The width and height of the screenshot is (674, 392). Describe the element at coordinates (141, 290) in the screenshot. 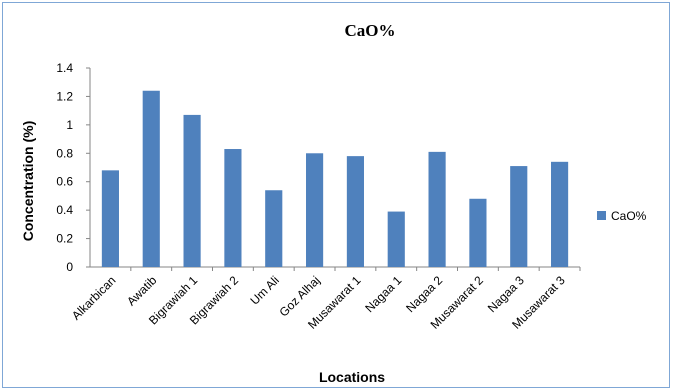

I see `x-tick-label: Awatib` at that location.